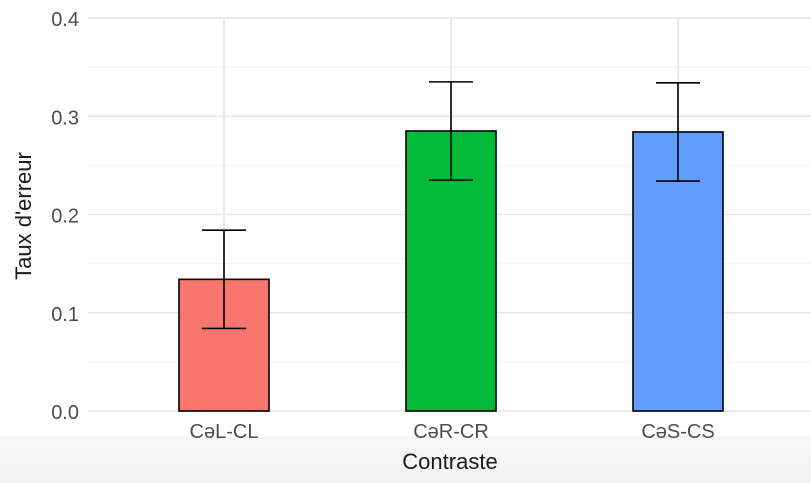 Image resolution: width=811 pixels, height=483 pixels. I want to click on y-tick-label: 0.1, so click(65, 315).